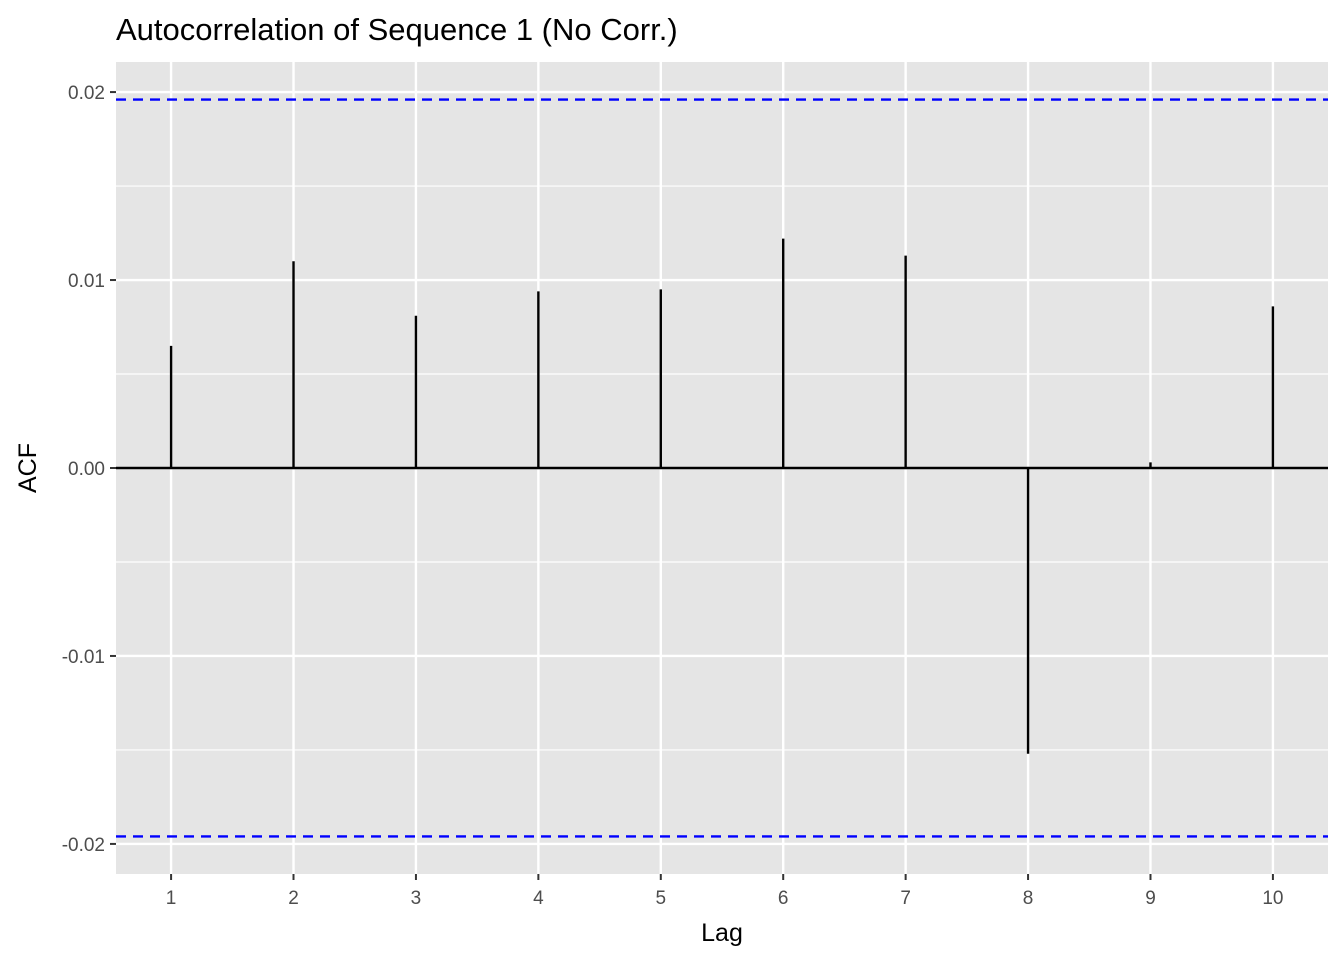 The width and height of the screenshot is (1344, 960). What do you see at coordinates (722, 933) in the screenshot?
I see `x-axis-title: Lag` at bounding box center [722, 933].